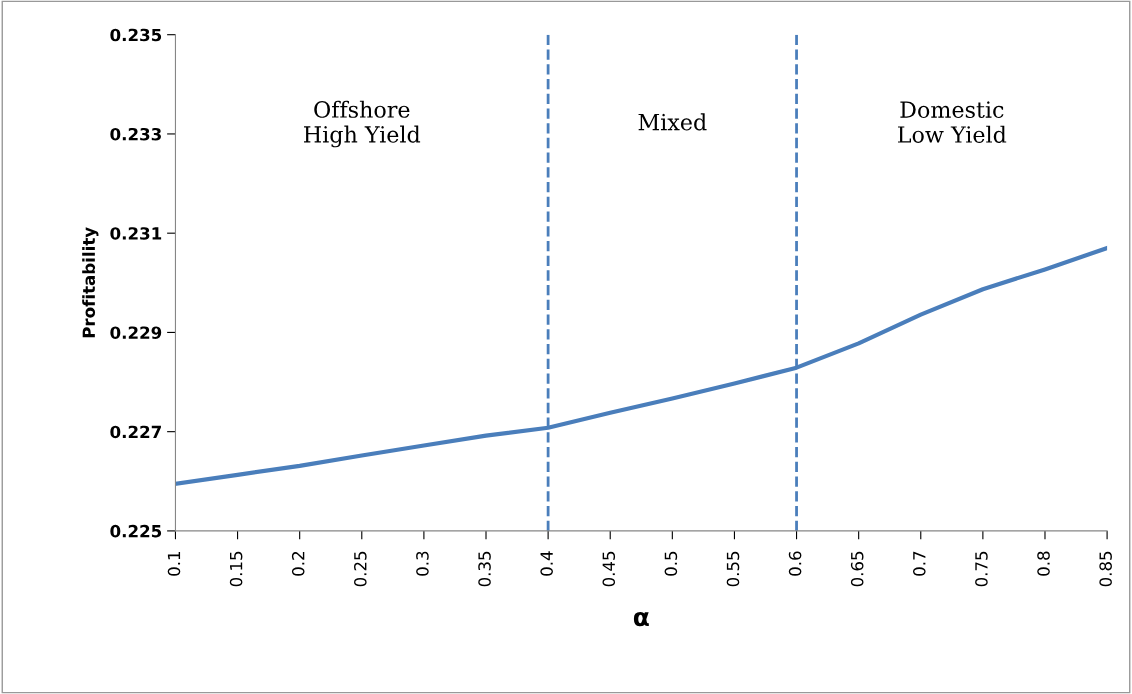  I want to click on y-tick-label: 0.231, so click(136, 233).